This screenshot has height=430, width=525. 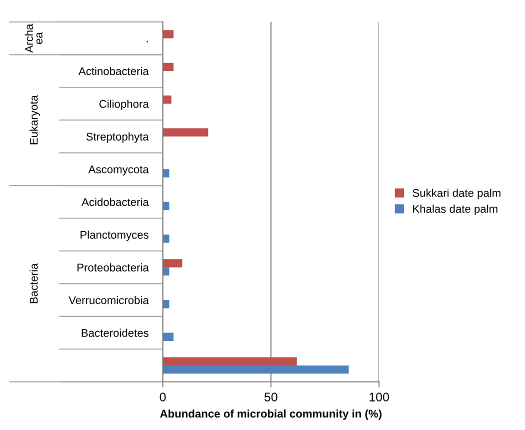 I want to click on x-tick-label: 0, so click(x=163, y=397).